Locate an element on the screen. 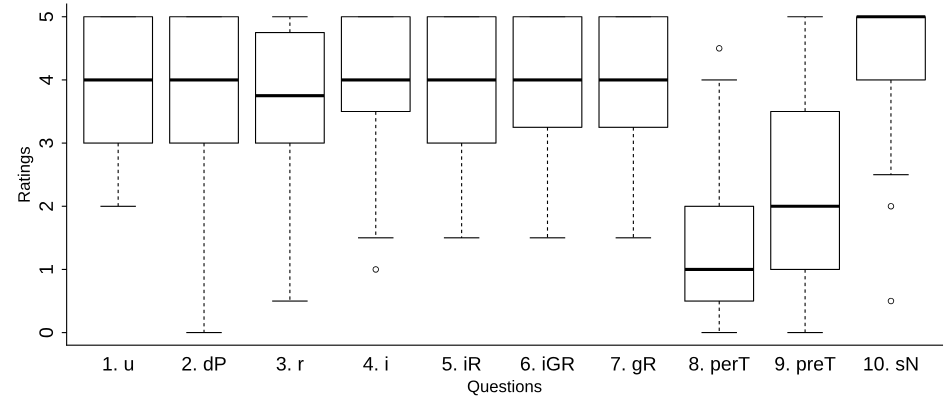 This screenshot has height=411, width=952. y-tick-label: 5 is located at coordinates (47, 17).